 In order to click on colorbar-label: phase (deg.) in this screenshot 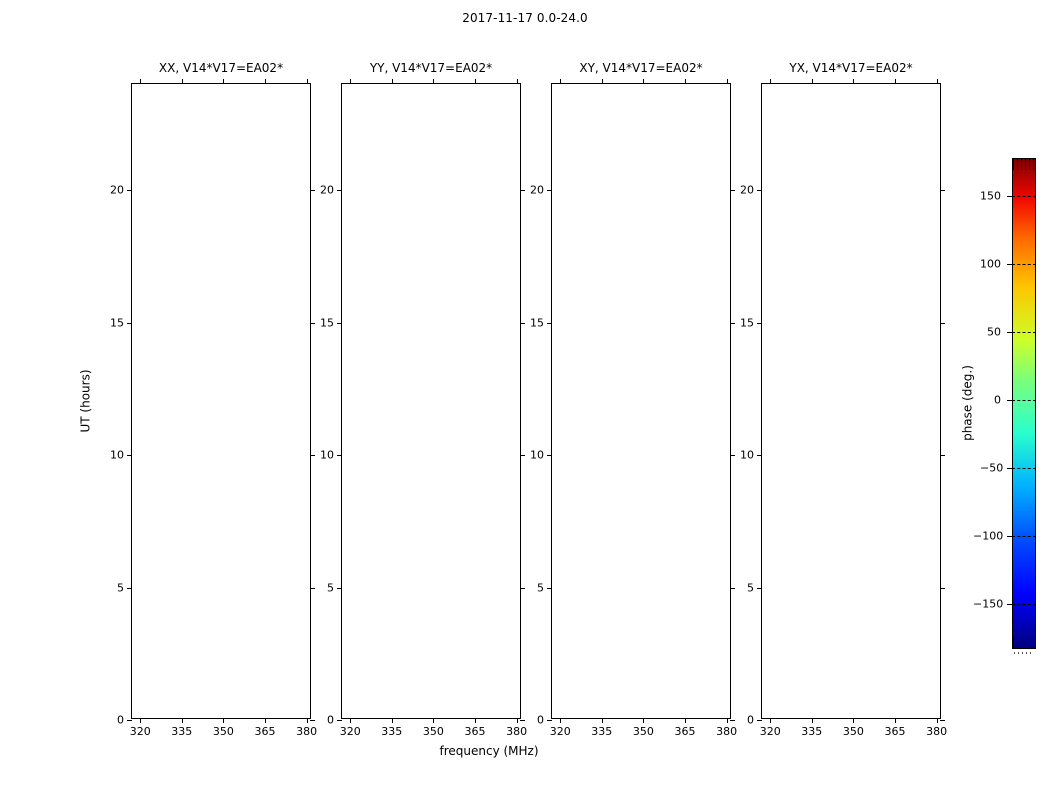, I will do `click(967, 403)`.